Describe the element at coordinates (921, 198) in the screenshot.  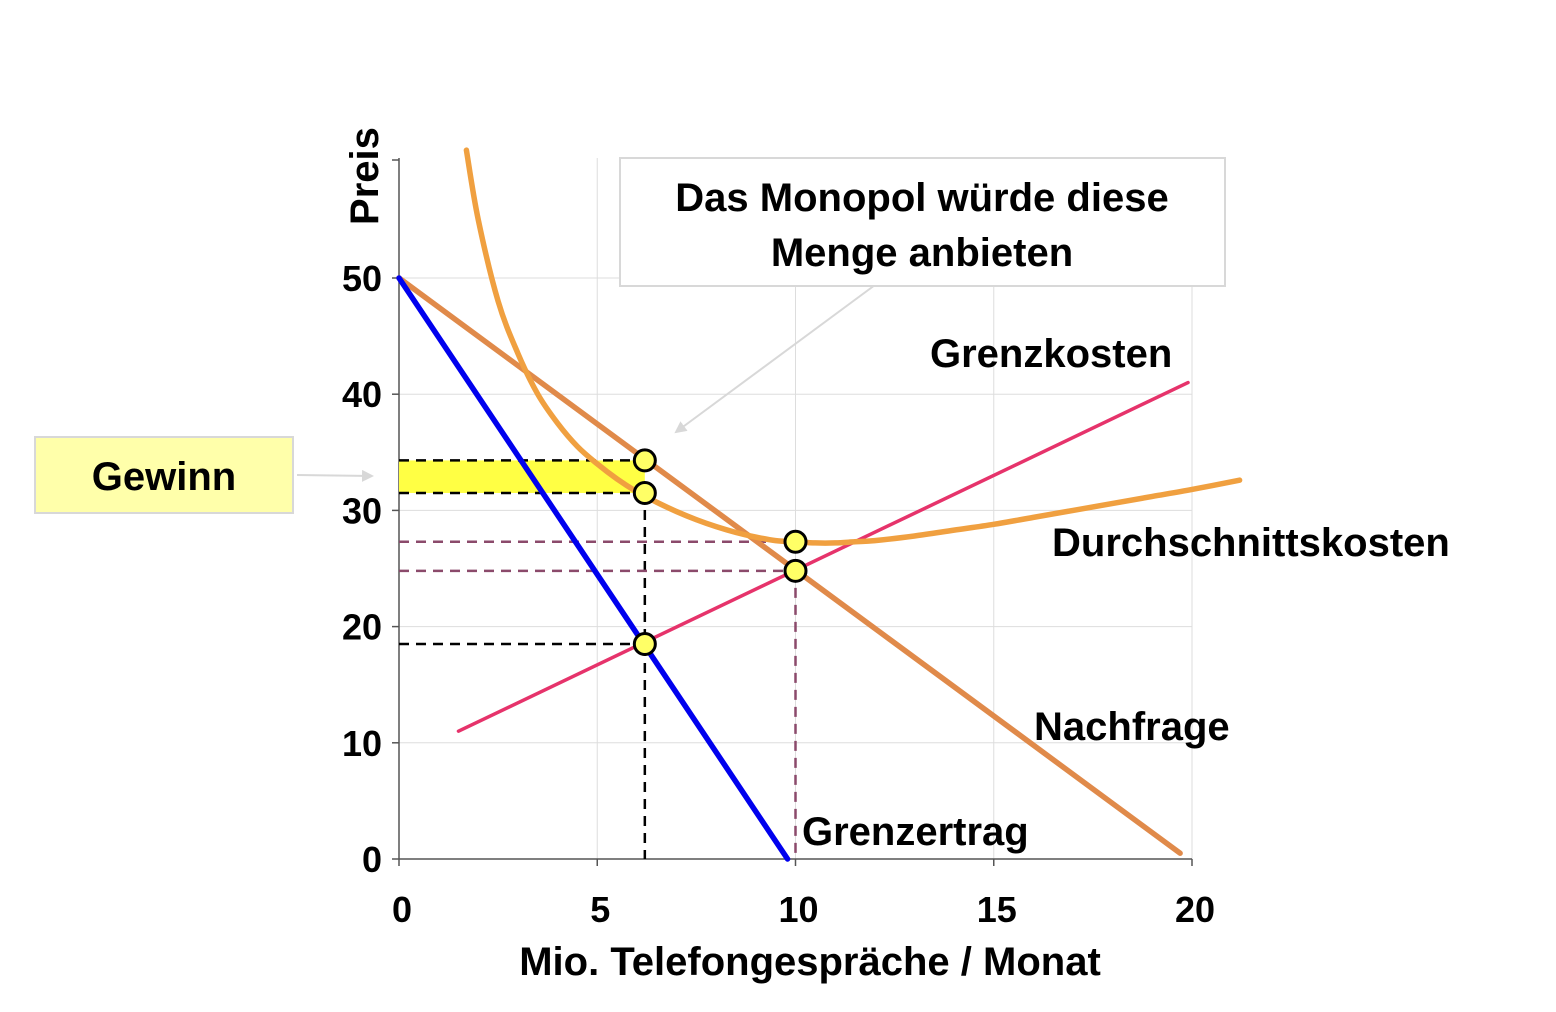
I see `callout-line-1: Das Monopol würde diese` at that location.